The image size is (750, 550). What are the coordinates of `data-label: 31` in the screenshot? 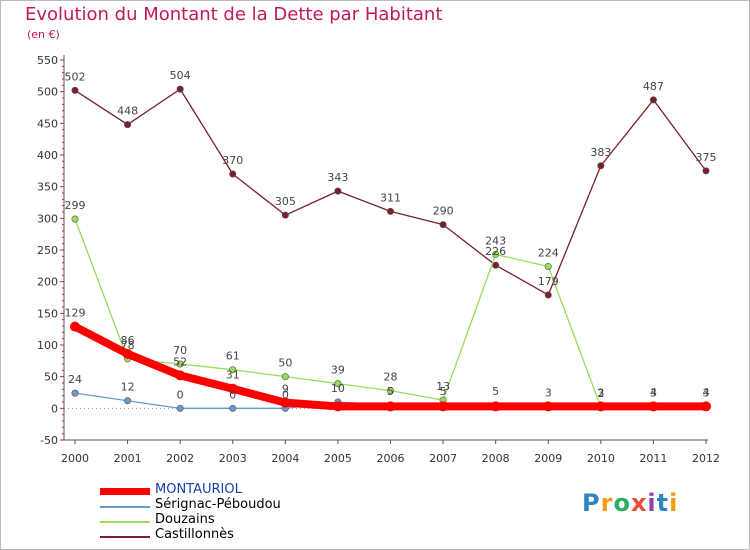 It's located at (233, 375).